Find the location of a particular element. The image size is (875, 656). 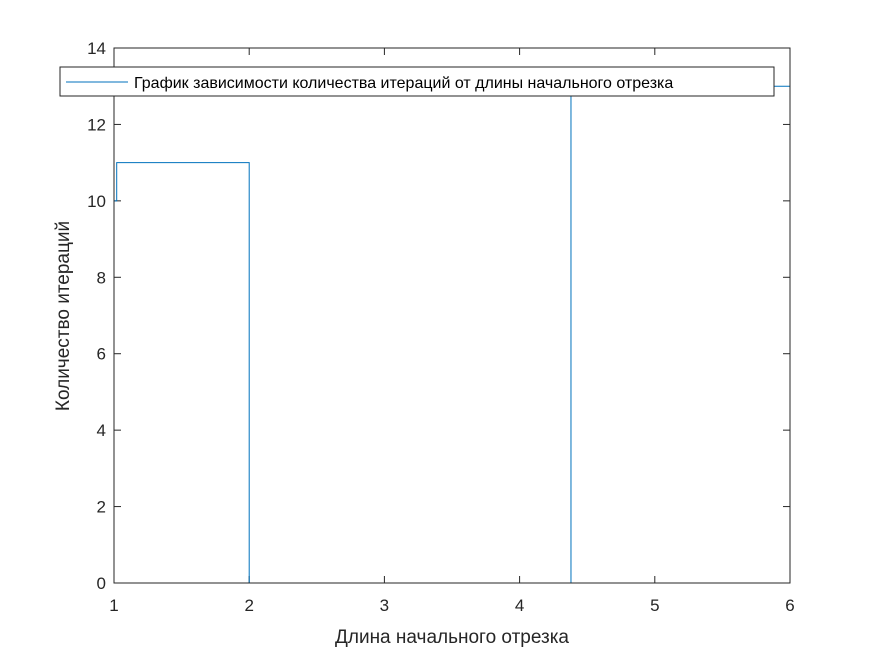

x-tick-label: 2 is located at coordinates (248, 605).